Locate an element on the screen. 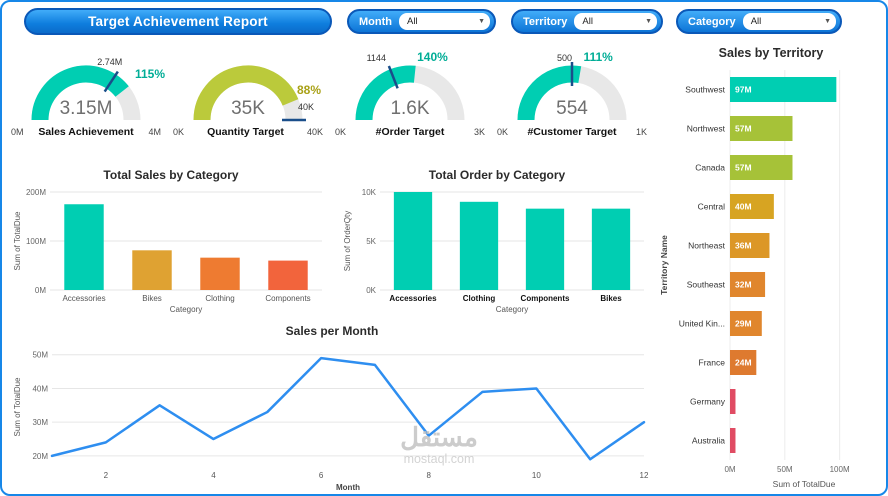 The image size is (888, 496). x-axis-title: Month is located at coordinates (348, 487).